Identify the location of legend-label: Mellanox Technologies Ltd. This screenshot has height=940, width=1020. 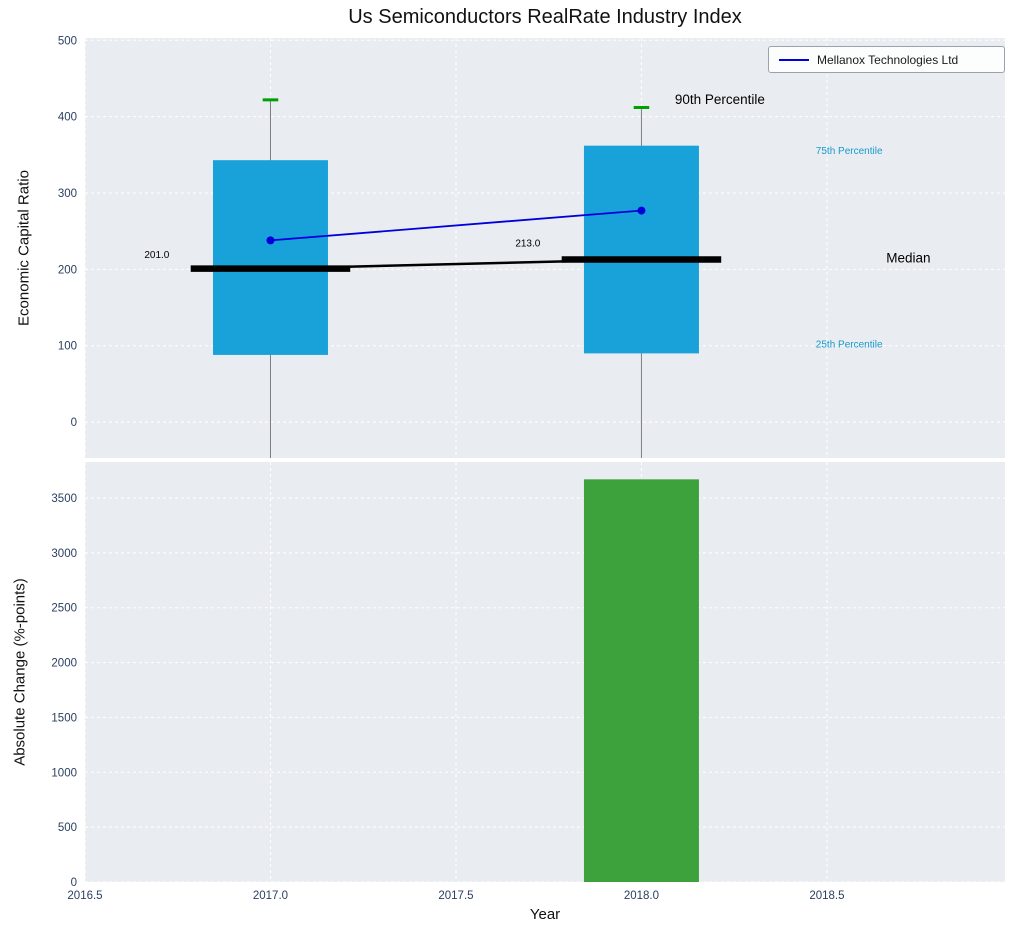
(888, 59).